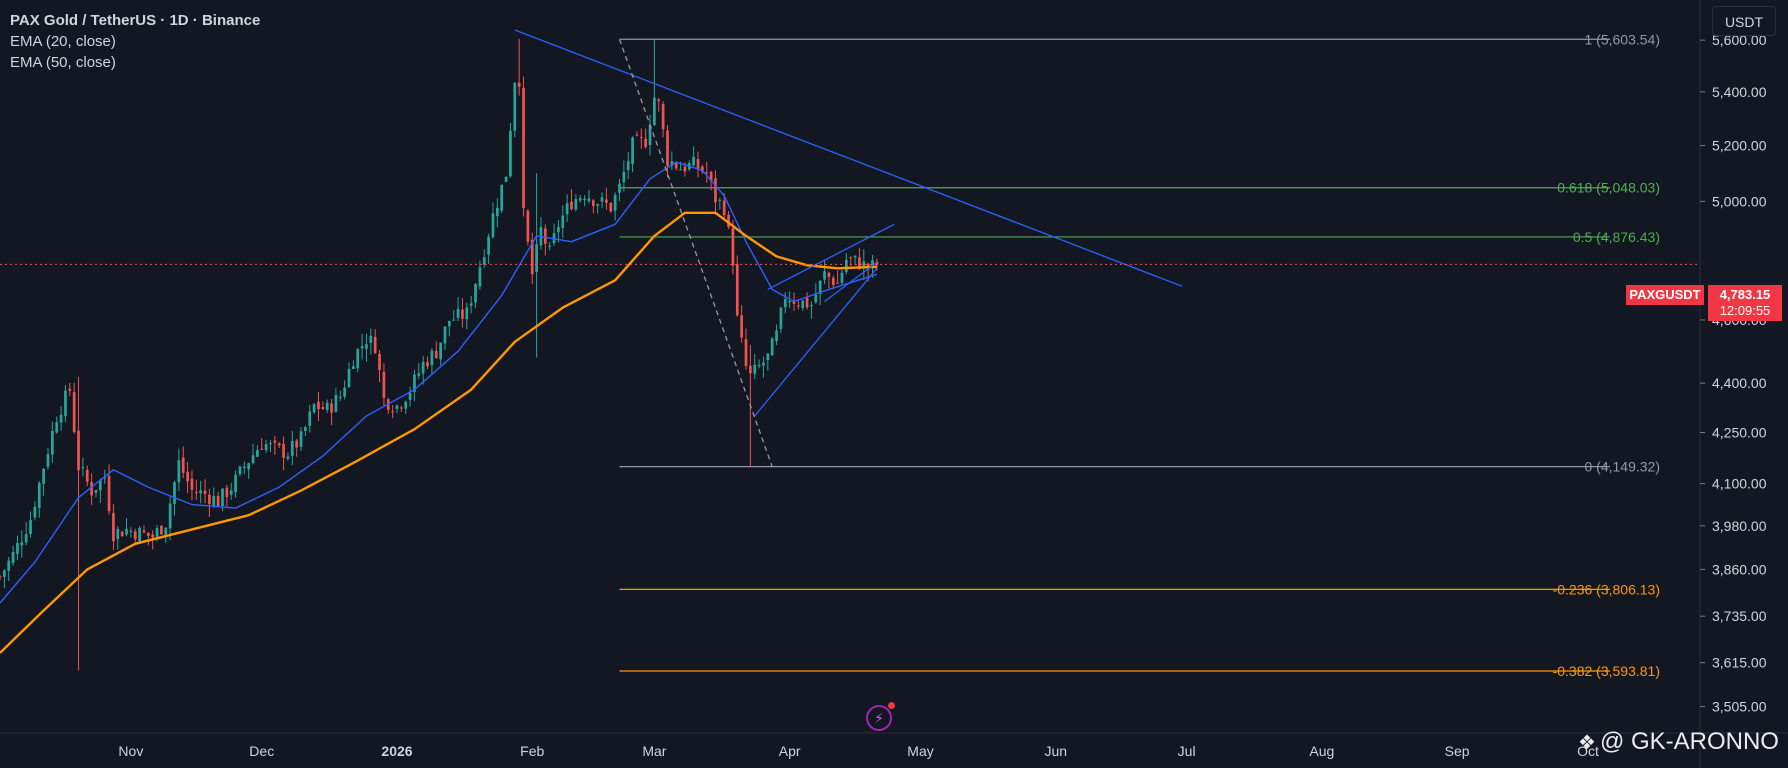 The width and height of the screenshot is (1788, 768). Describe the element at coordinates (1606, 589) in the screenshot. I see `fib-level-label: -0.236 (3,806.13)` at that location.